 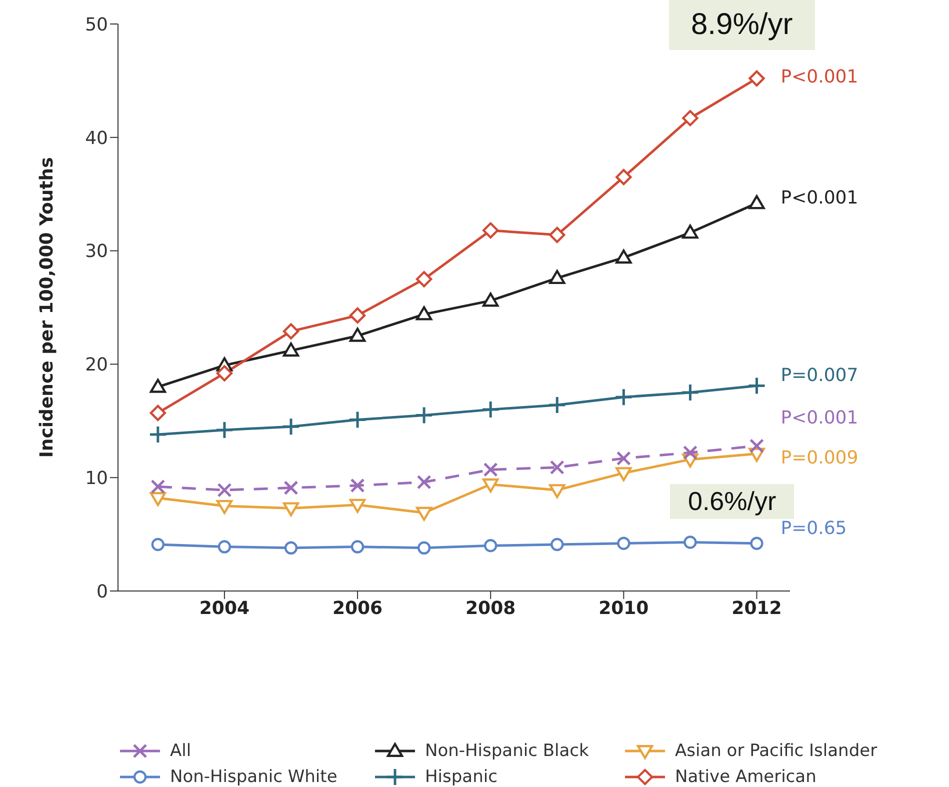 What do you see at coordinates (96, 251) in the screenshot?
I see `y-tick-label: 30` at bounding box center [96, 251].